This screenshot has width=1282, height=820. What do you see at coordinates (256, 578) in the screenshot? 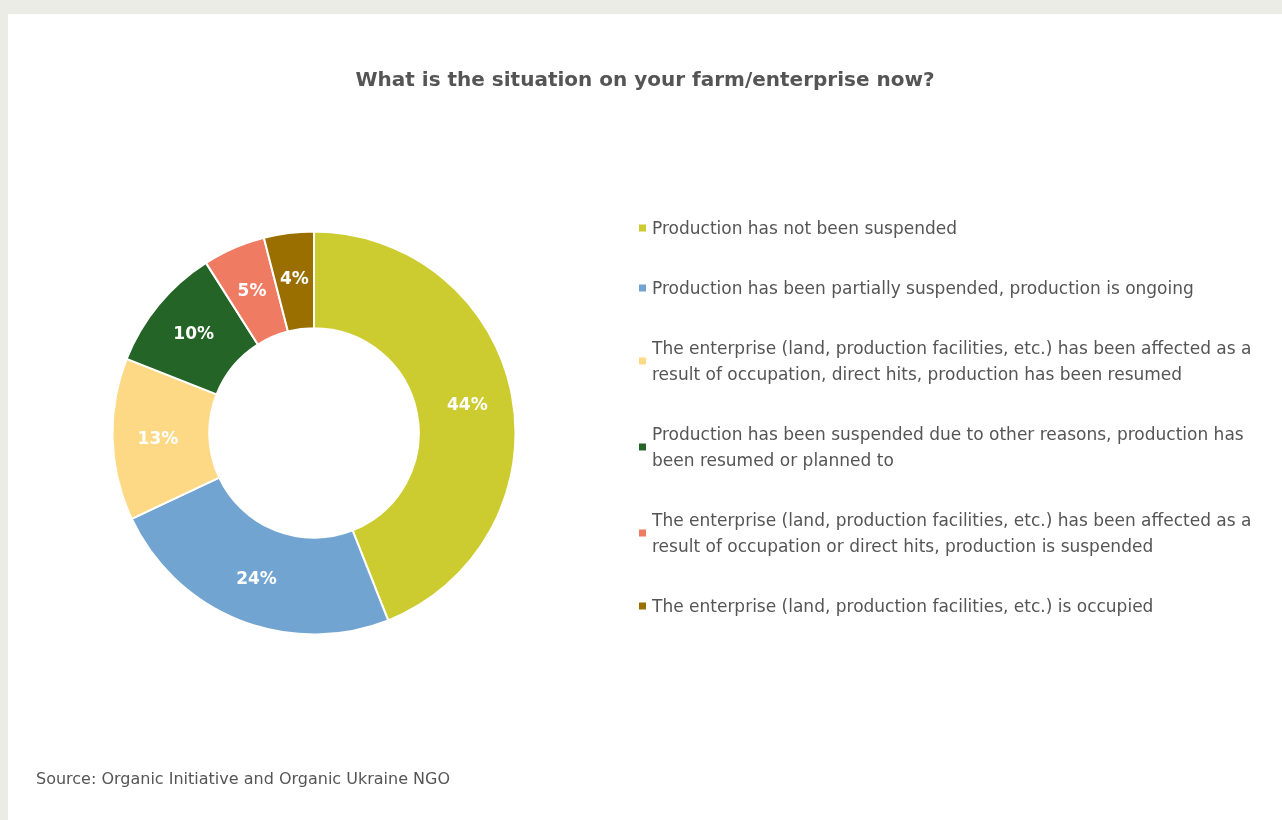
I see `data-label: 24%` at bounding box center [256, 578].